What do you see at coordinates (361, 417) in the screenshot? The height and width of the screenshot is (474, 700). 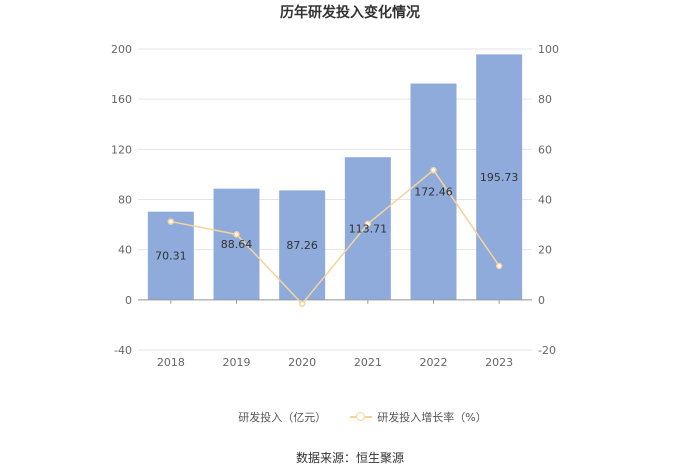 I see `legend-line-swatch` at bounding box center [361, 417].